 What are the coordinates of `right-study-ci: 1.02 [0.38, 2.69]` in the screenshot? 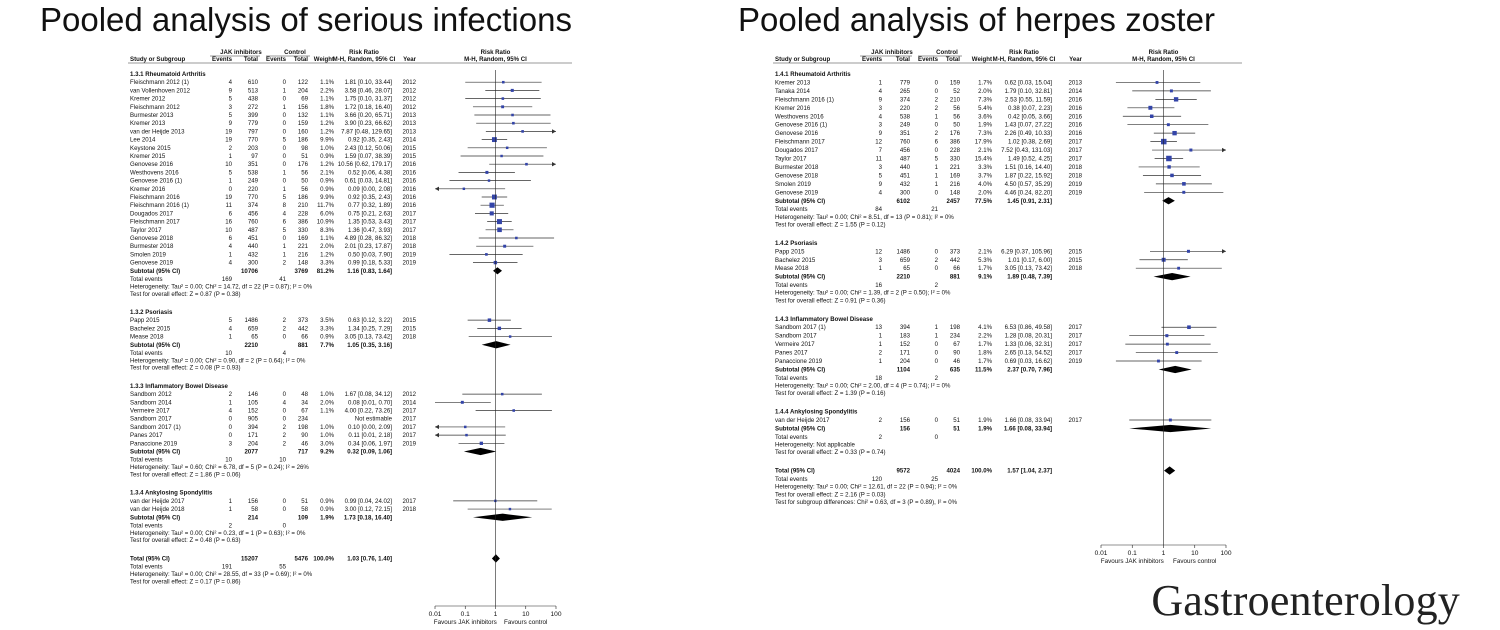 It's located at (1030, 142).